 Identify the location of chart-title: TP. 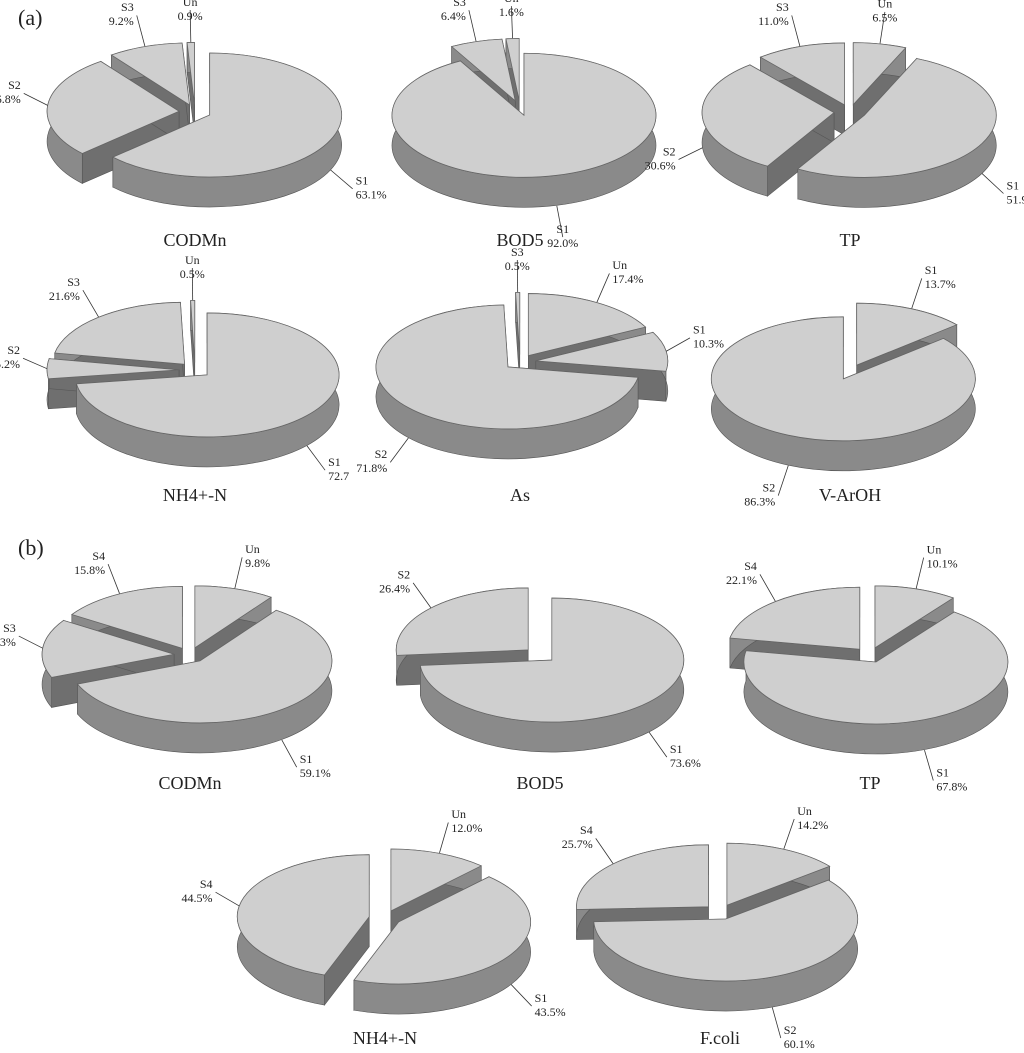
(869, 783).